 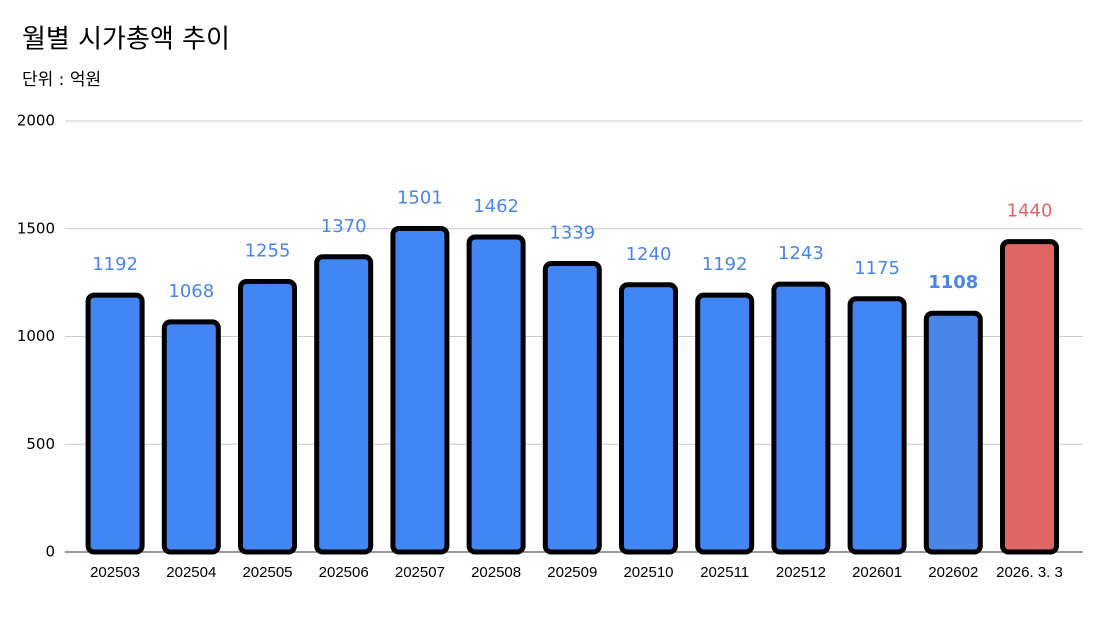 I want to click on value-label: 1501, so click(x=420, y=198).